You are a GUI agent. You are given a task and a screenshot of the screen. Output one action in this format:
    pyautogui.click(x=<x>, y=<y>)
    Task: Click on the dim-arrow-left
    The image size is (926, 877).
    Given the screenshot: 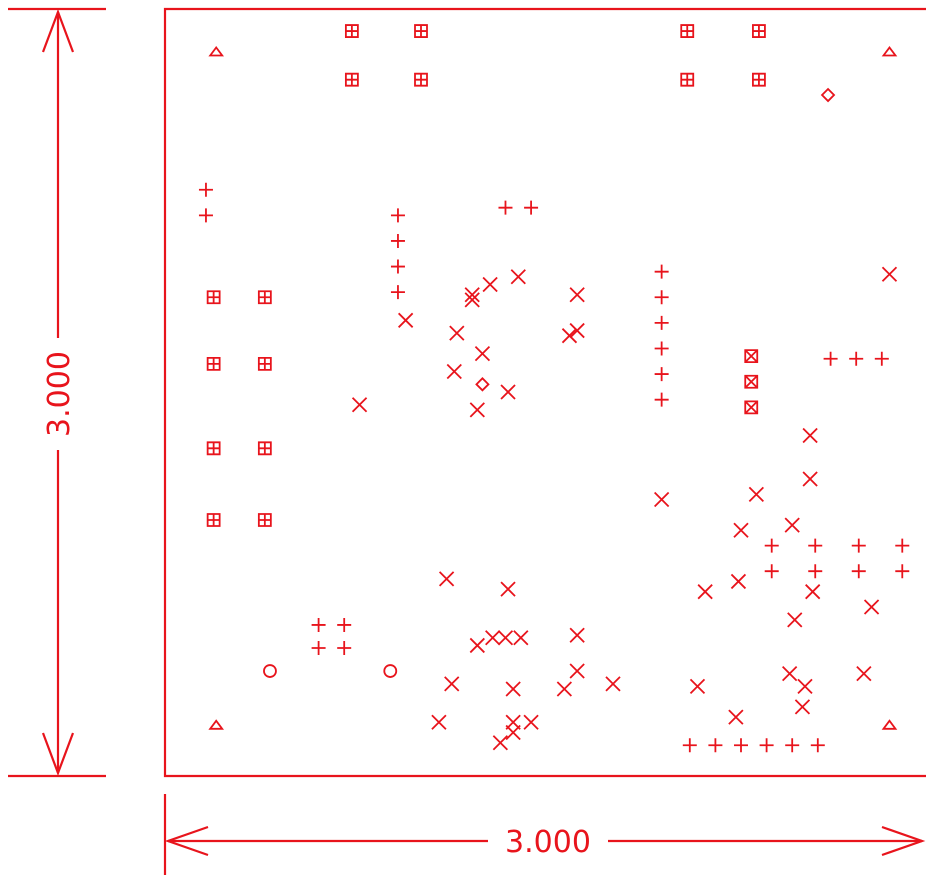 What is the action you would take?
    pyautogui.click(x=186, y=841)
    